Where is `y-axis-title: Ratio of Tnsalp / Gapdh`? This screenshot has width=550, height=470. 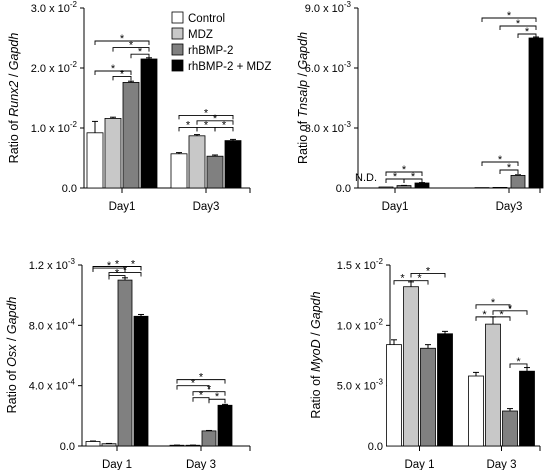
y-axis-title: Ratio of Tnsalp / Gapdh is located at coordinates (303, 98).